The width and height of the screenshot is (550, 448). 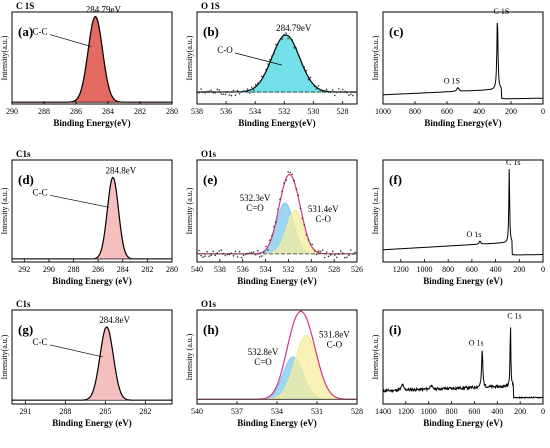 I want to click on species-label: C-O, so click(x=335, y=344).